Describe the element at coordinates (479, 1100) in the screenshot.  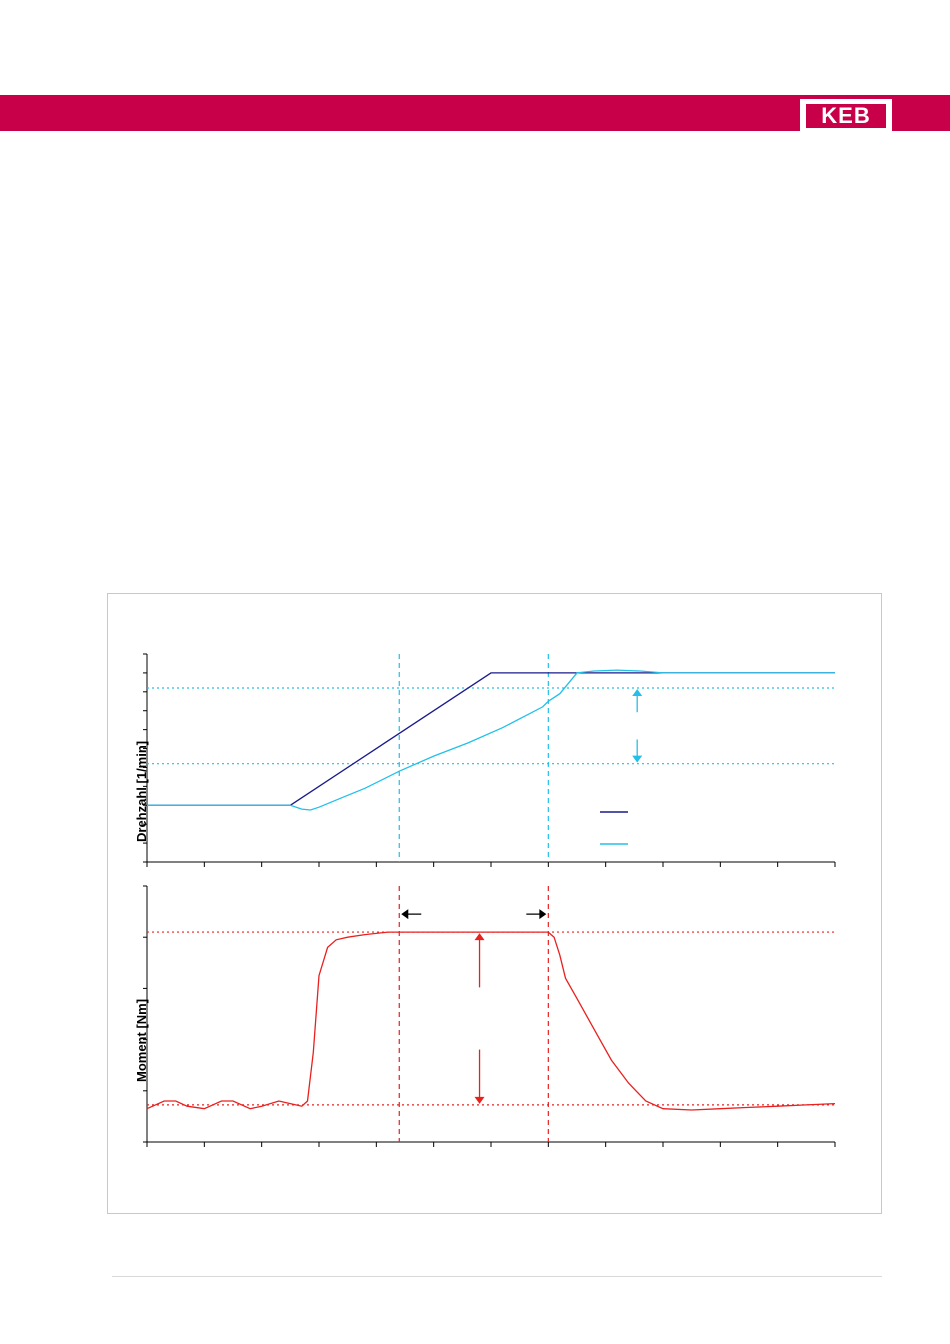
I see `torque-dim-arrow-head-down` at that location.